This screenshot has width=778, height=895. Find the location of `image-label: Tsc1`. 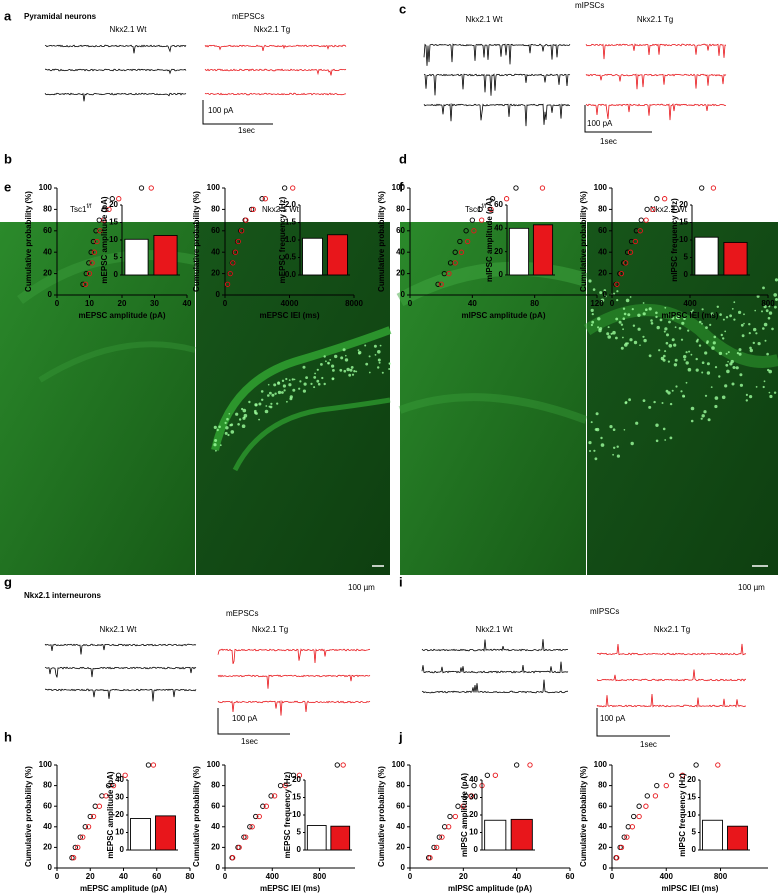

image-label: Tsc1 is located at coordinates (78, 209).